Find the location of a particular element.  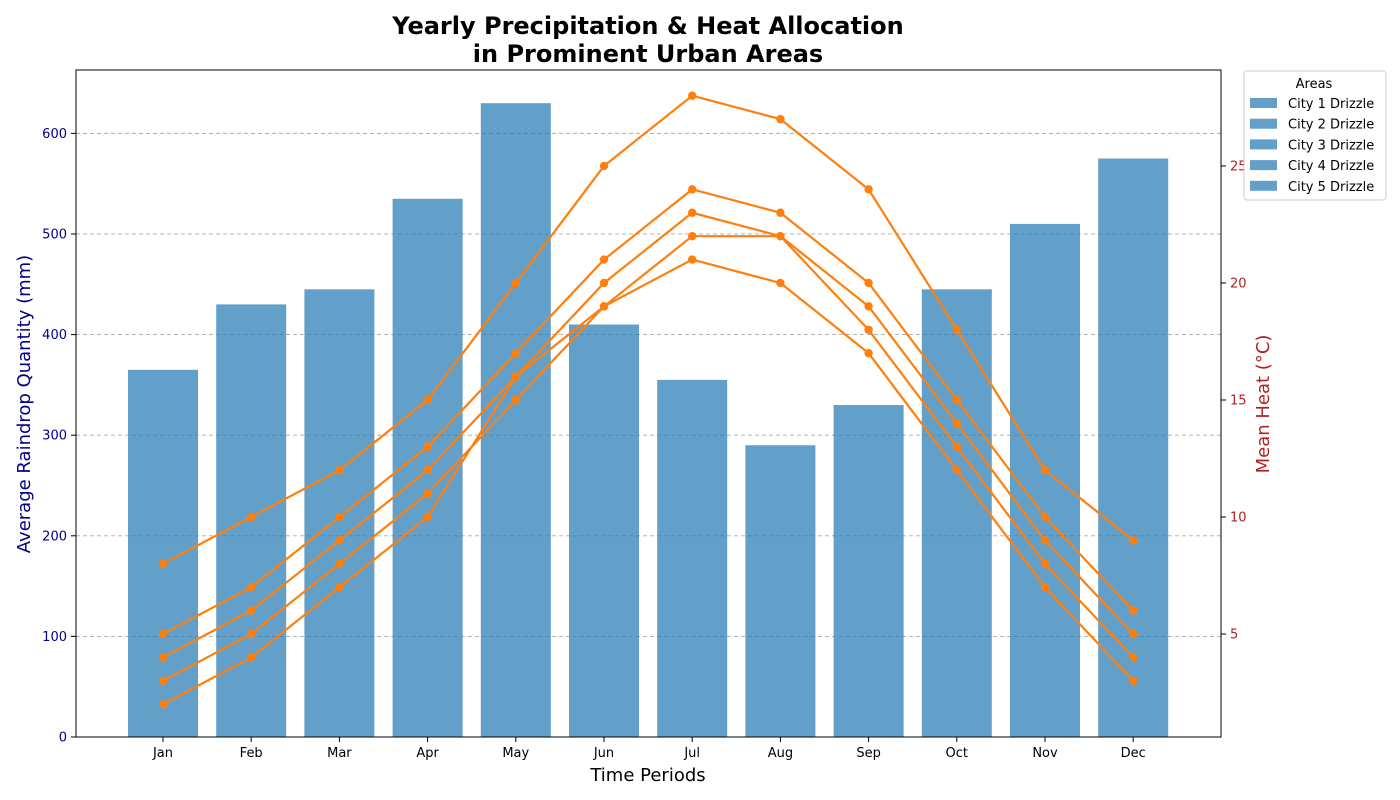

heat-point-4-jun is located at coordinates (604, 283).